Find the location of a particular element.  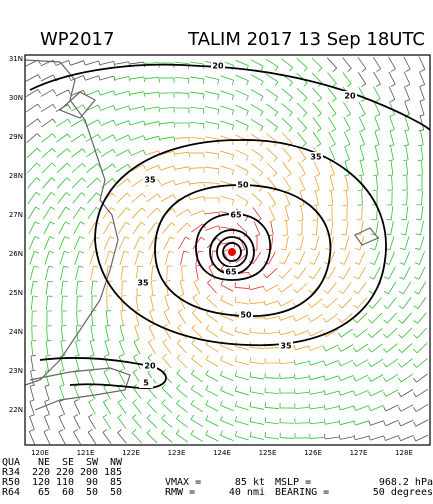

contour-label: 5 is located at coordinates (146, 383).